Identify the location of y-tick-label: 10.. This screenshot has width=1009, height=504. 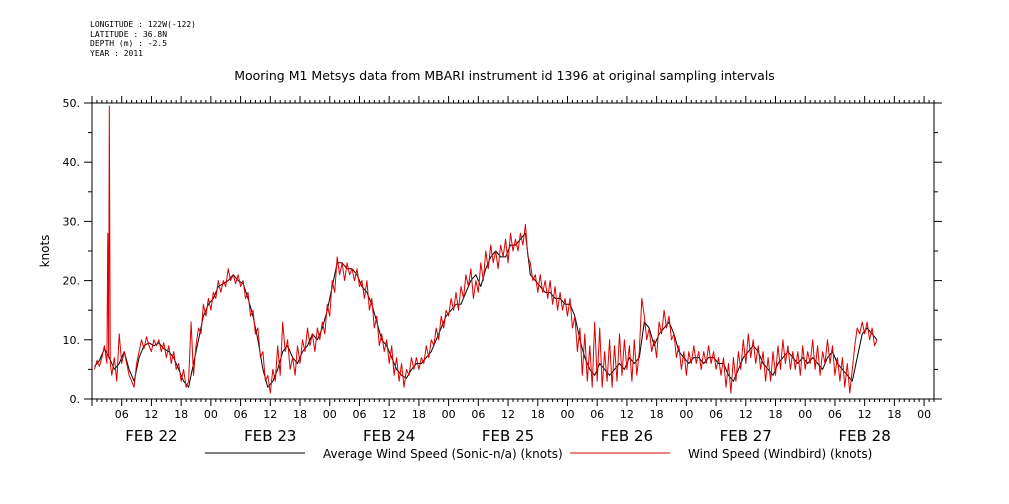
(72, 340).